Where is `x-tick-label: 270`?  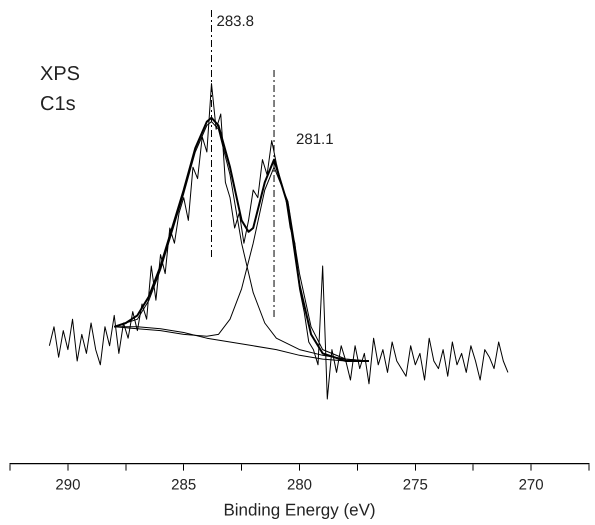 x-tick-label: 270 is located at coordinates (531, 485).